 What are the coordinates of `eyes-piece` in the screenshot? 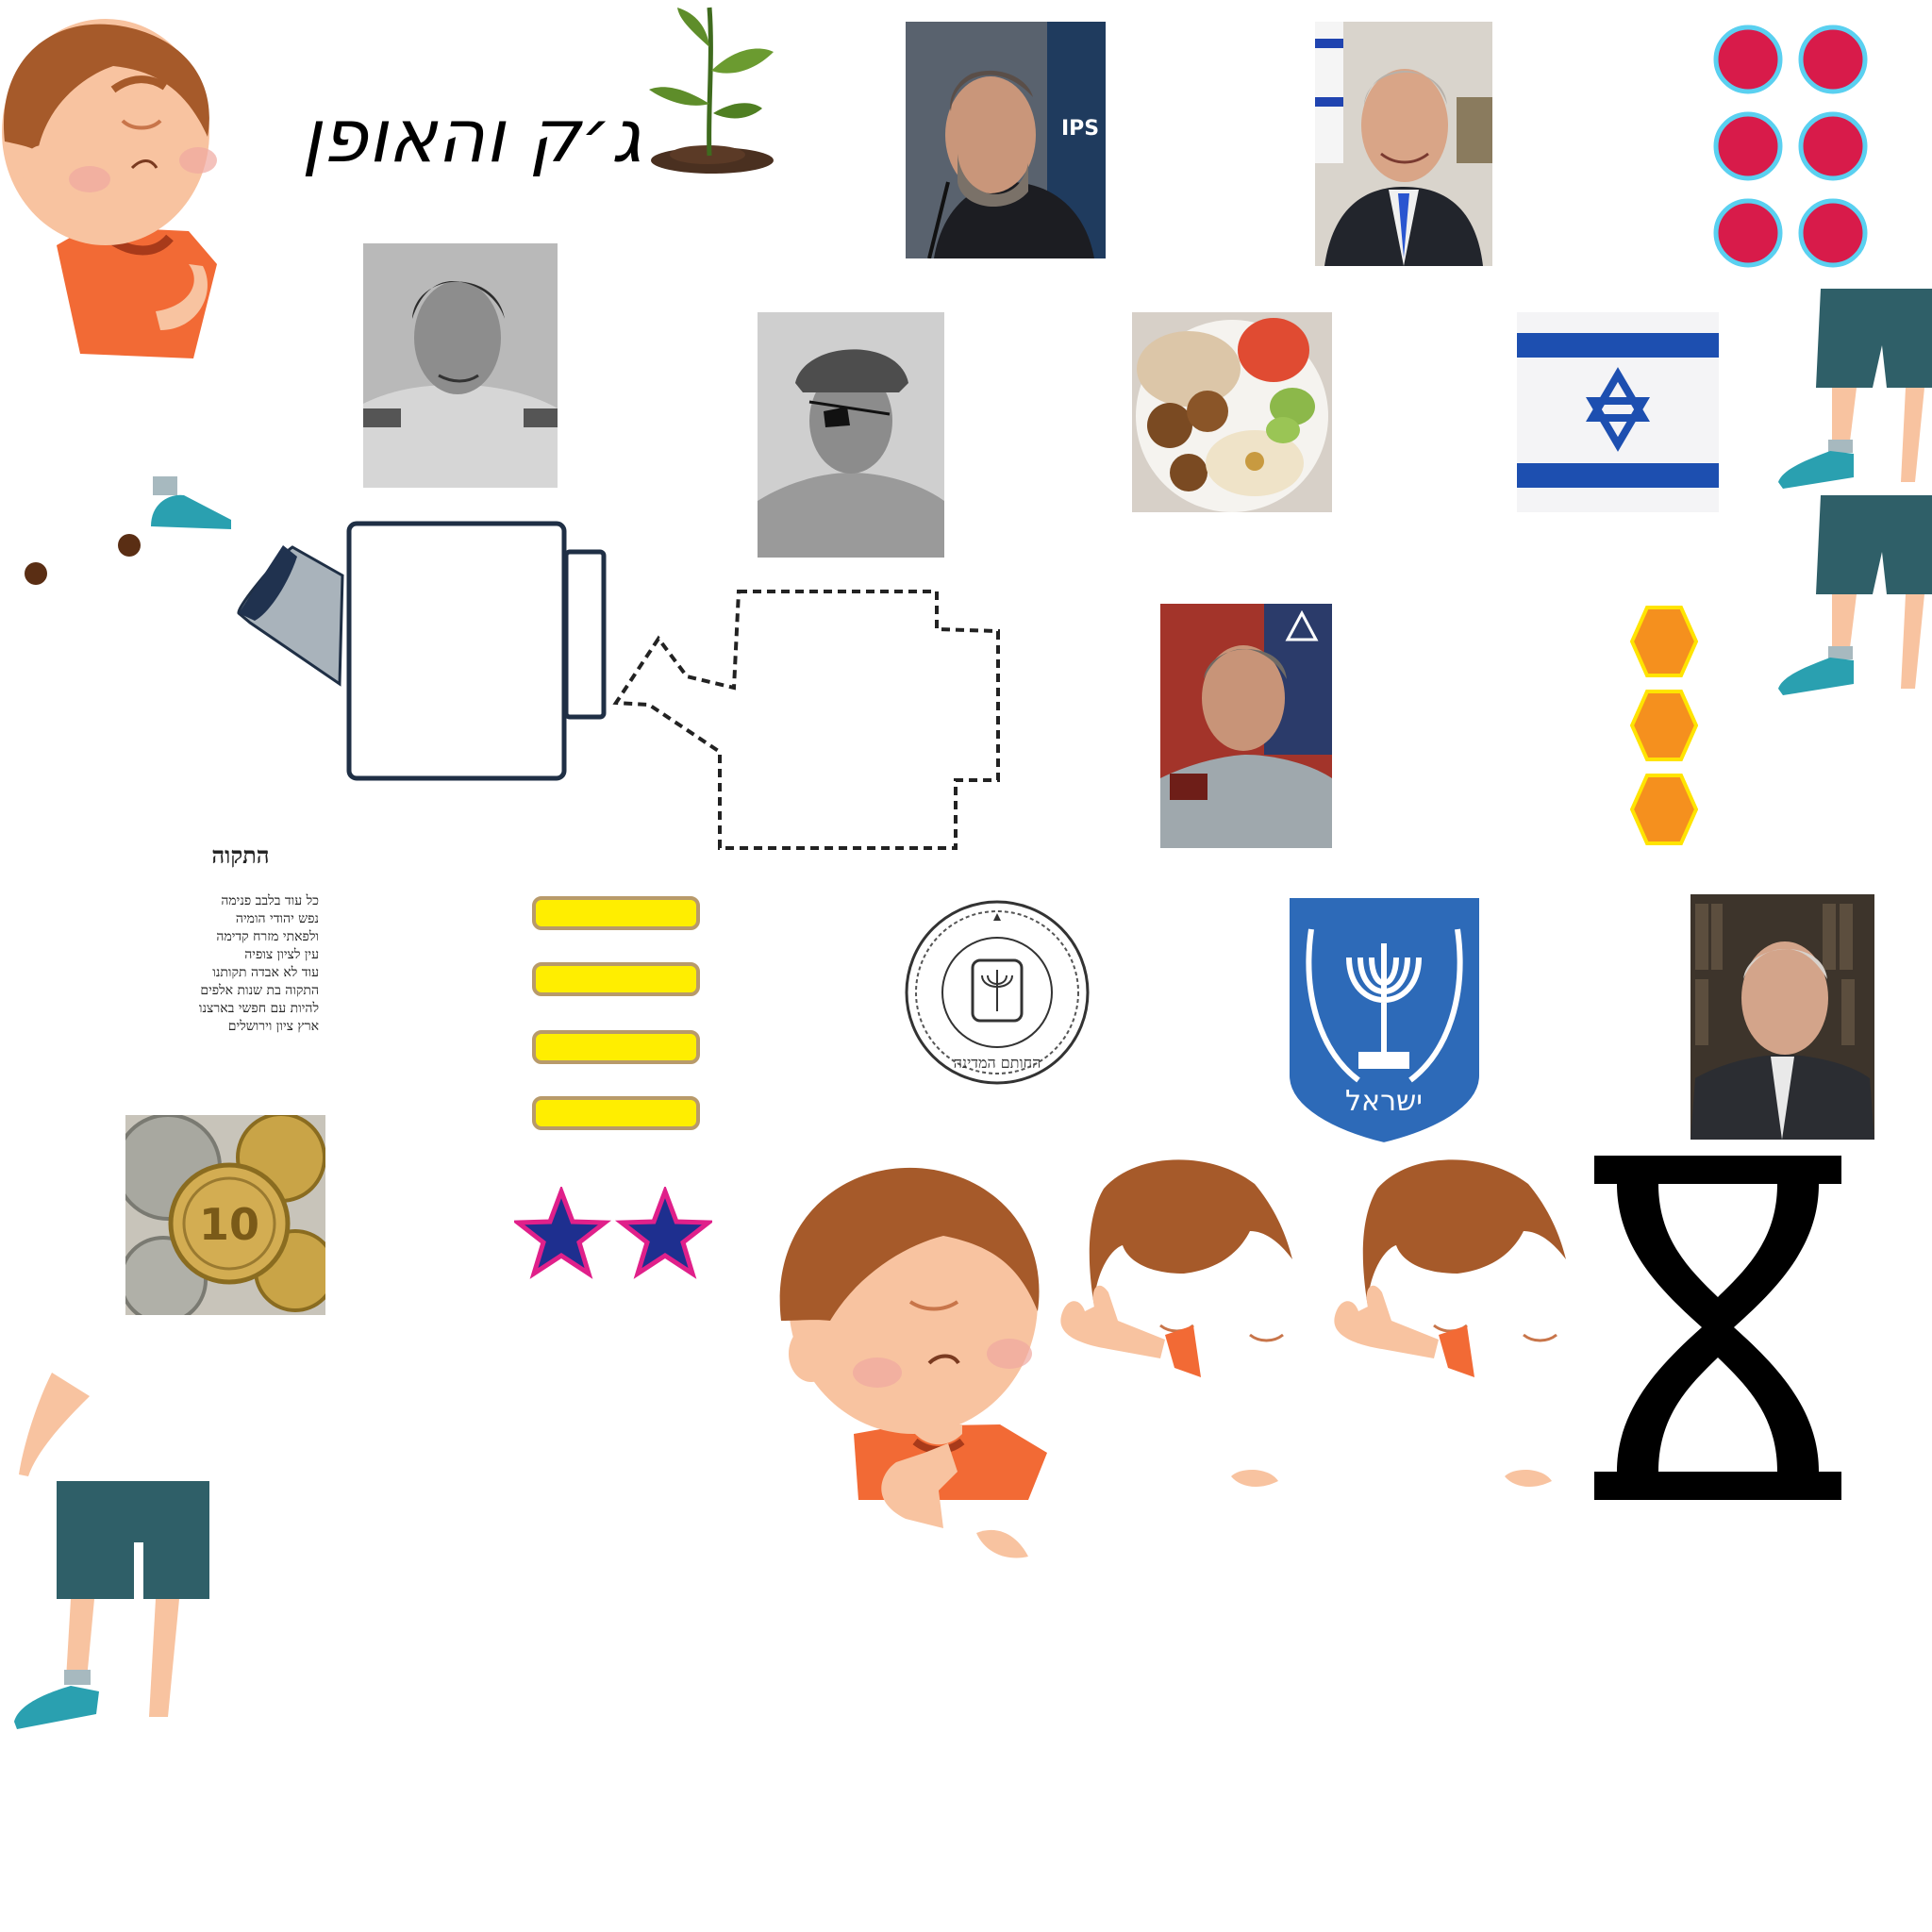 It's located at (80, 538).